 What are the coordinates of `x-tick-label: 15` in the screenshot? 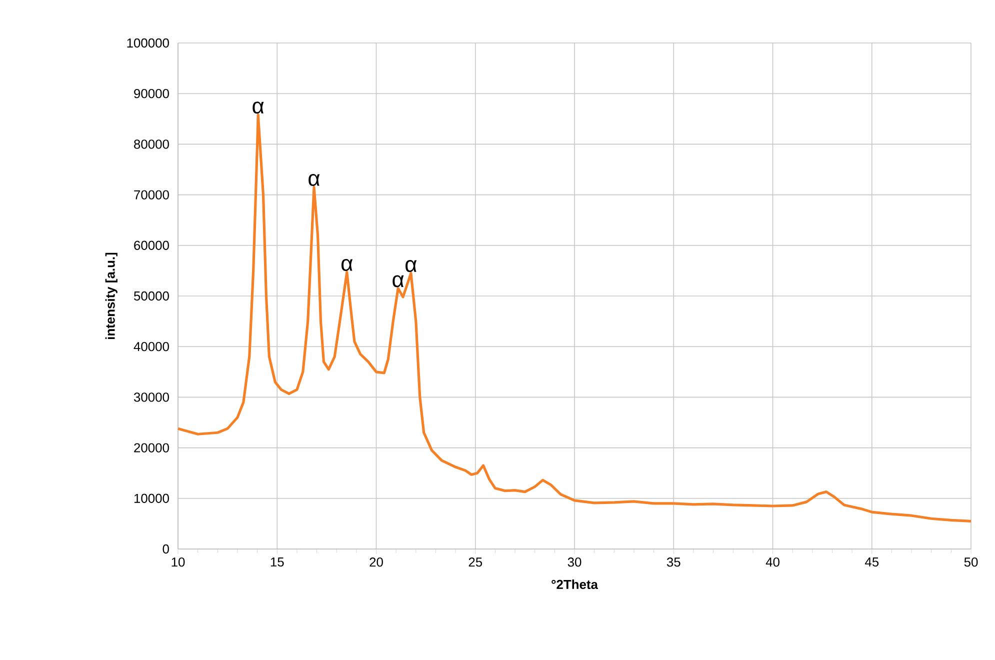 It's located at (277, 562).